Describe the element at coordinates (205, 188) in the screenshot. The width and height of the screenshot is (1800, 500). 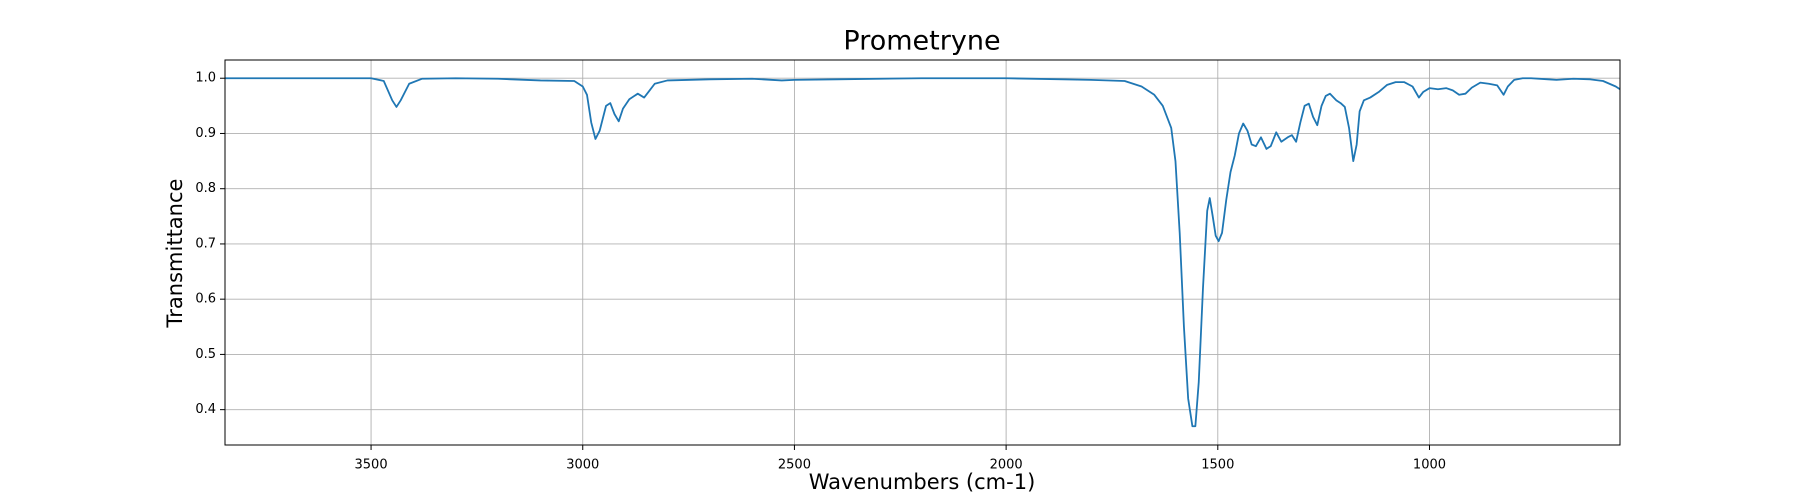
I see `y-tick-label: 0.8` at that location.